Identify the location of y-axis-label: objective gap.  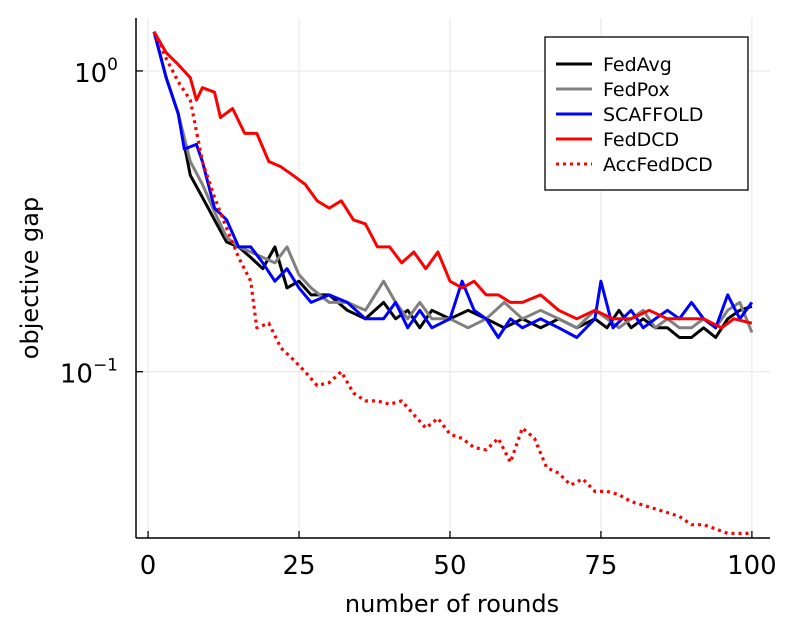
(30, 278).